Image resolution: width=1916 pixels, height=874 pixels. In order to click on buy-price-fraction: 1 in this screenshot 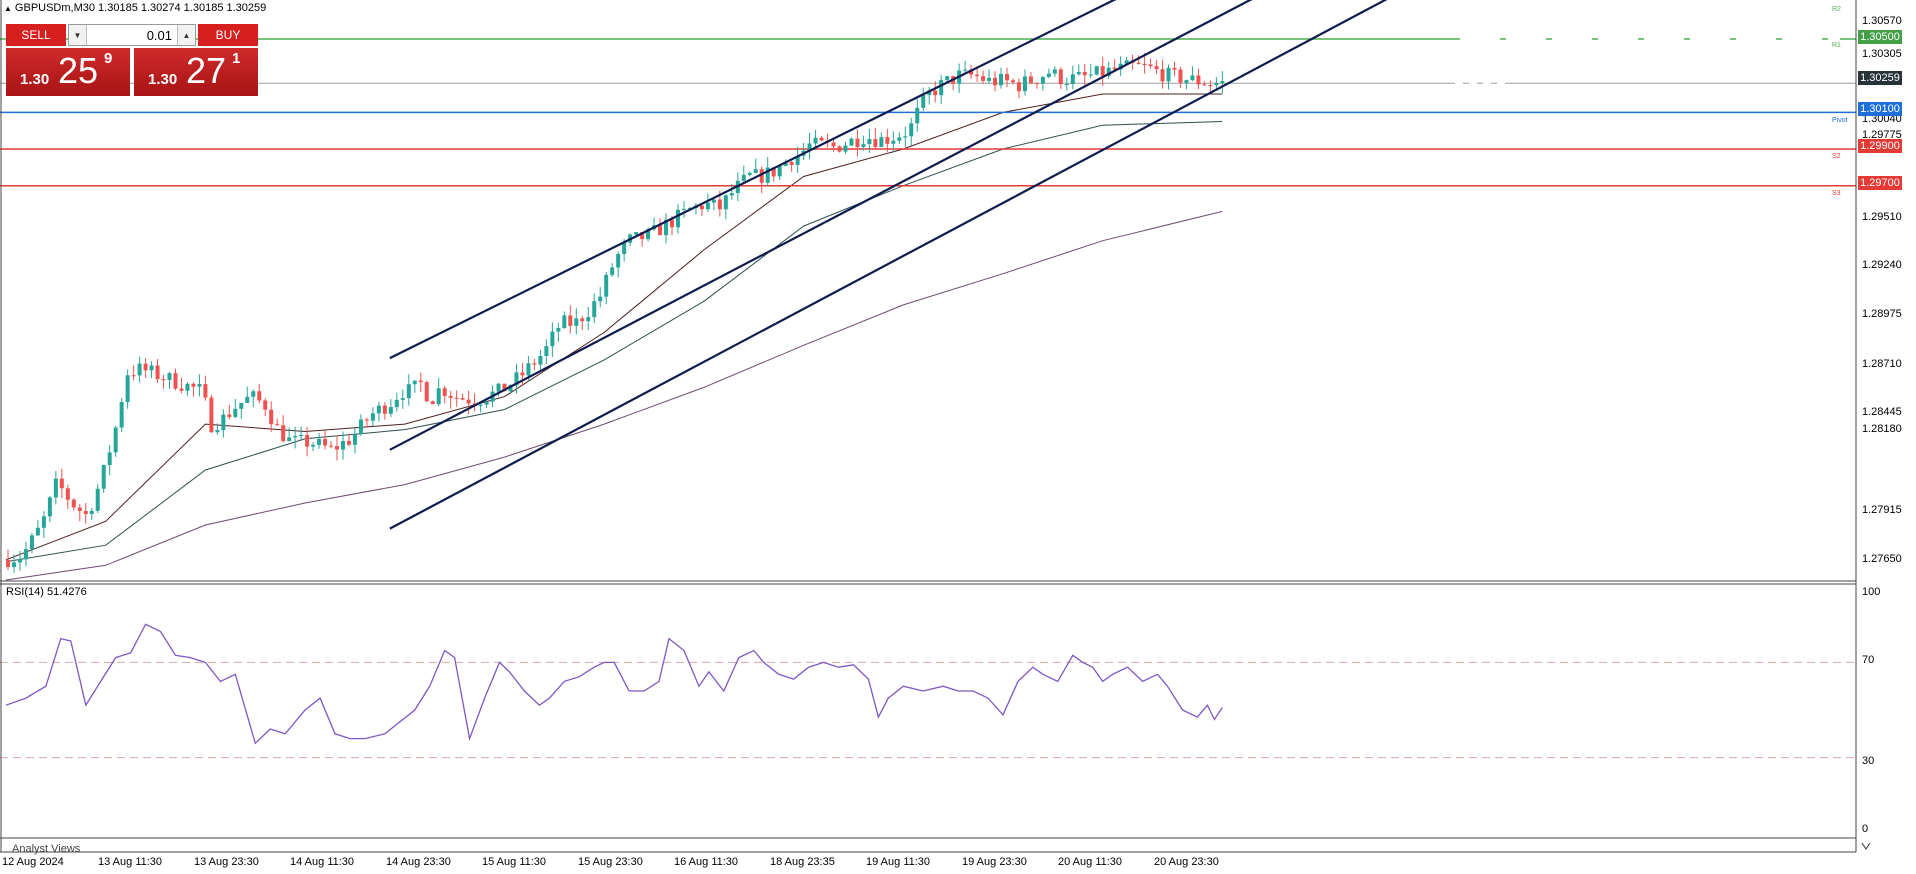, I will do `click(236, 58)`.